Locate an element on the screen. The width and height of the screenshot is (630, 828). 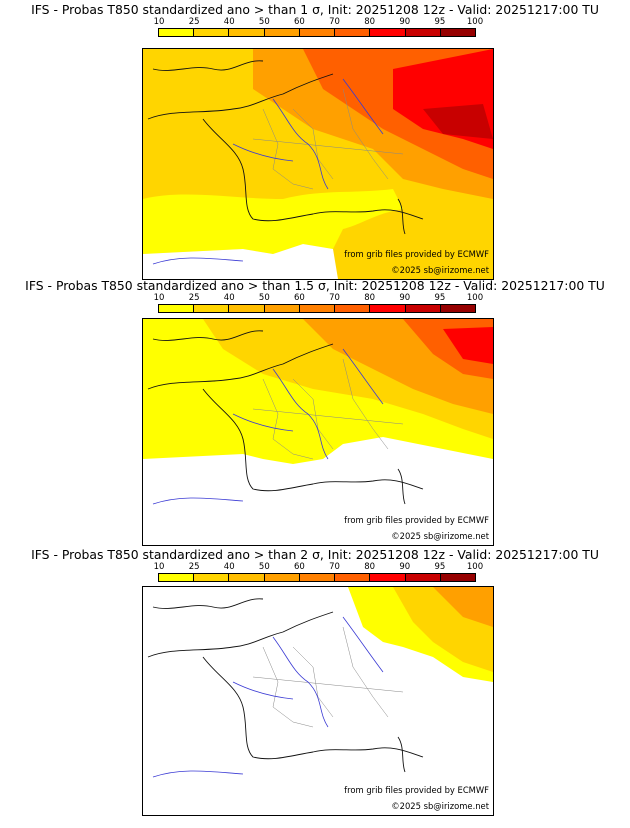
prob-field-red is located at coordinates (468, 345).